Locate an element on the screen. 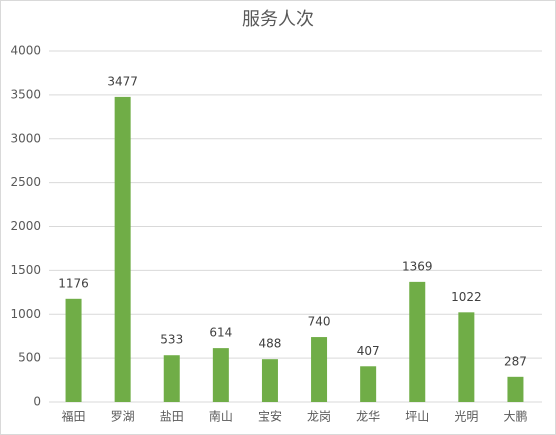 This screenshot has width=556, height=435. data-label: 533 is located at coordinates (171, 340).